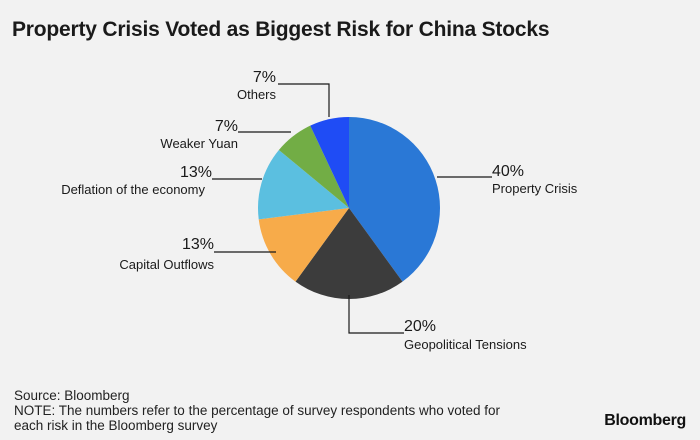  Describe the element at coordinates (264, 77) in the screenshot. I see `value-label-others: 7%` at that location.